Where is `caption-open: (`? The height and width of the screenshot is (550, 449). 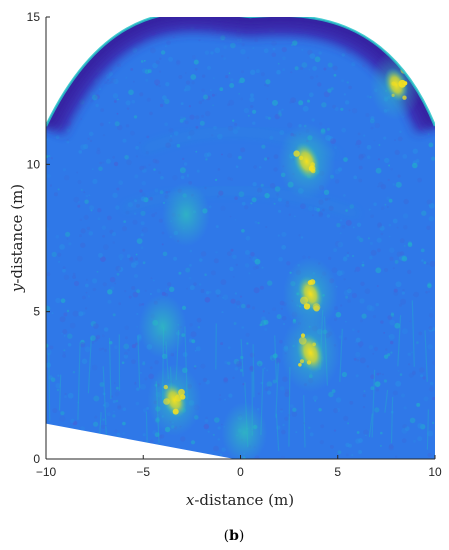 caption-open: ( is located at coordinates (226, 536).